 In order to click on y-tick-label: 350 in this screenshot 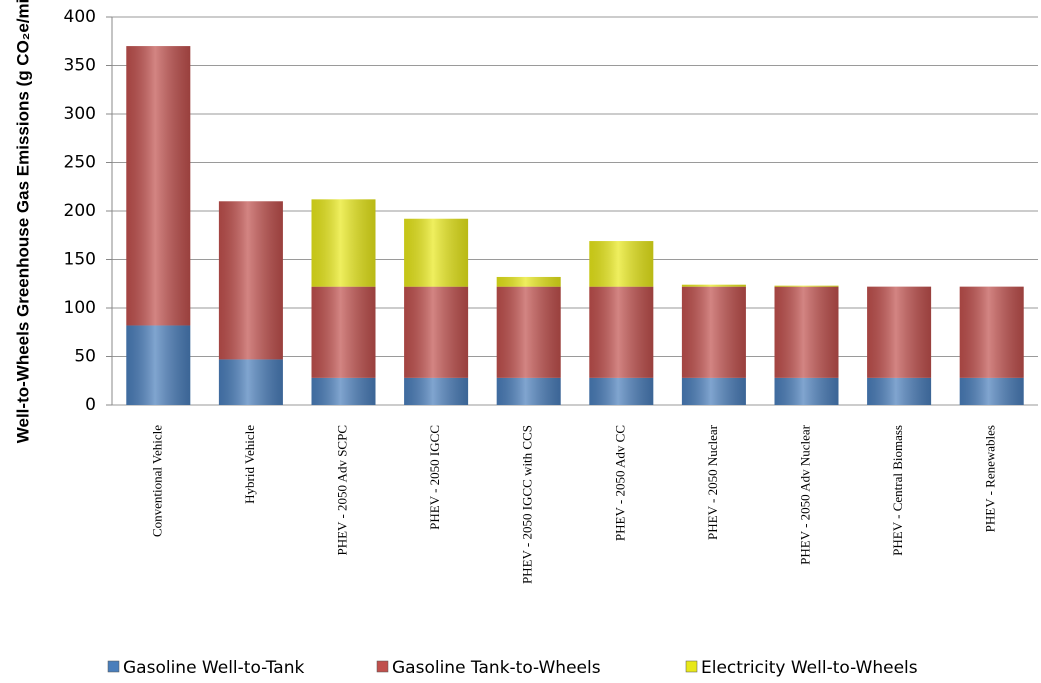, I will do `click(80, 66)`.